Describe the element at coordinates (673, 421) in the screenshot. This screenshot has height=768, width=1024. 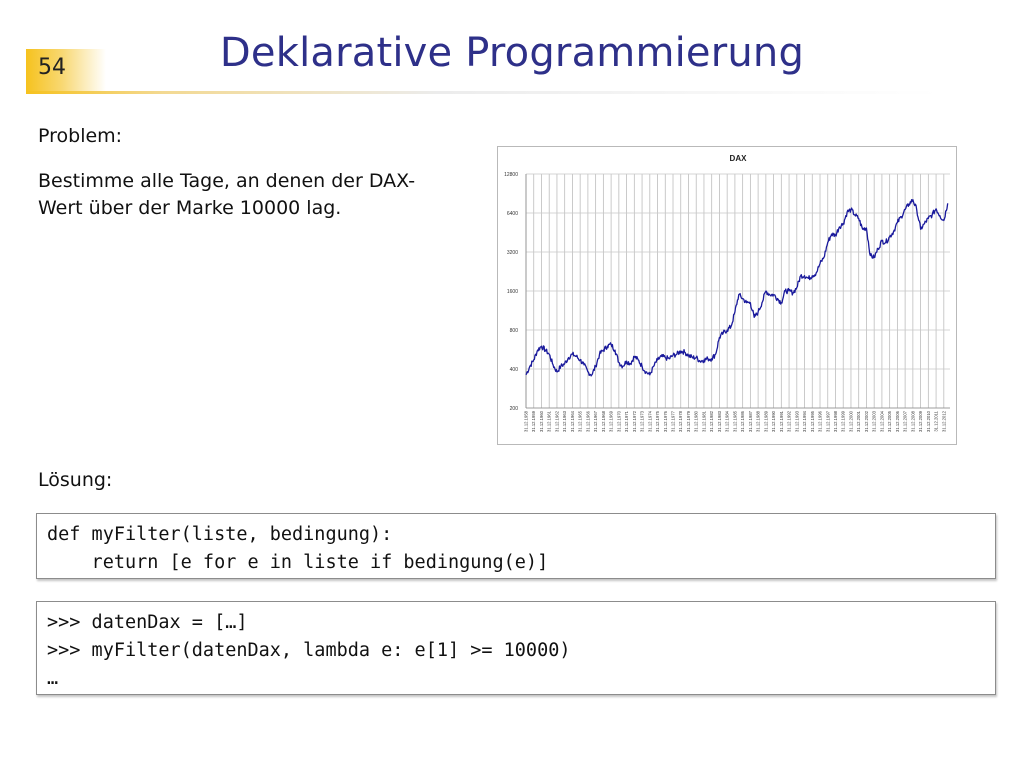
I see `x-tick-label: 31.12.1977` at that location.